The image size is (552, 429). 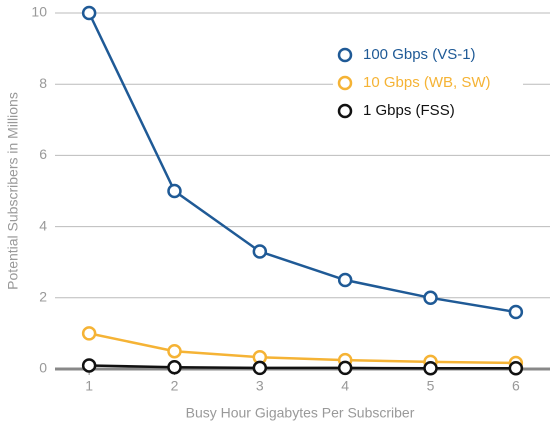 I want to click on legend-label: 100 Gbps (VS-1), so click(x=419, y=54).